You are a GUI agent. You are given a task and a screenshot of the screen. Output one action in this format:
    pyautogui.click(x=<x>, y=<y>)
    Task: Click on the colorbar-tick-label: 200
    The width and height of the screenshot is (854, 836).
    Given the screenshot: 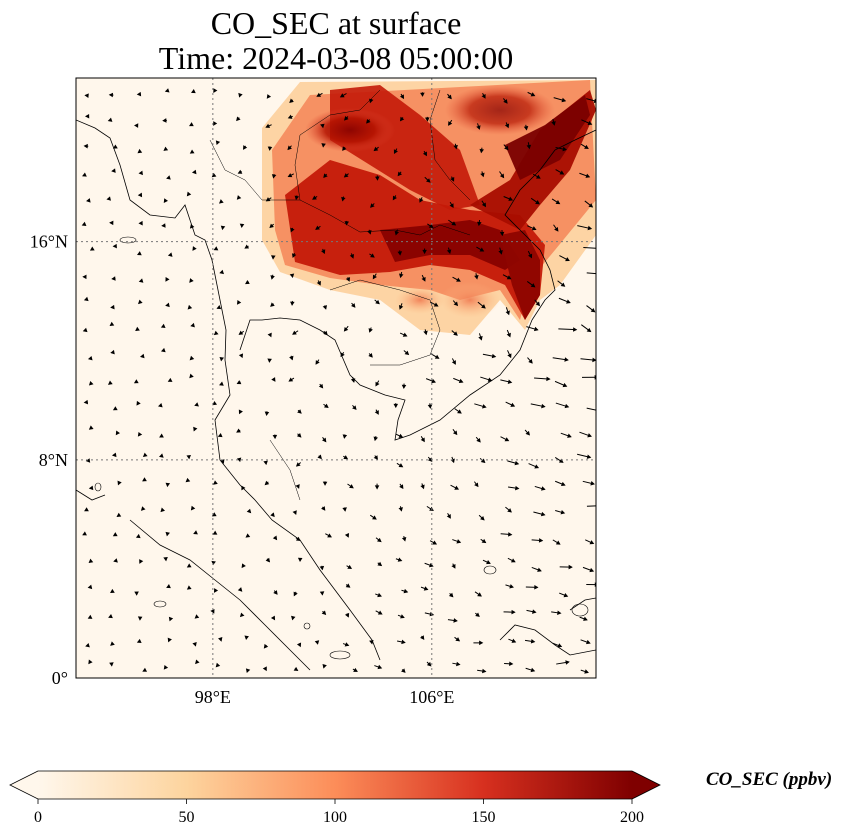 What is the action you would take?
    pyautogui.click(x=632, y=817)
    